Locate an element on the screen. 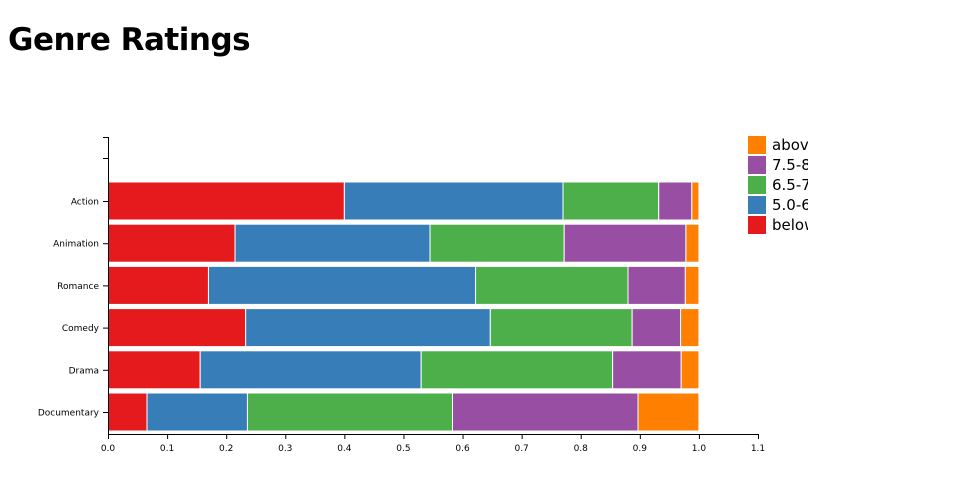 The image size is (960, 500). x-tick-label-1-0: 1.0 is located at coordinates (699, 449).